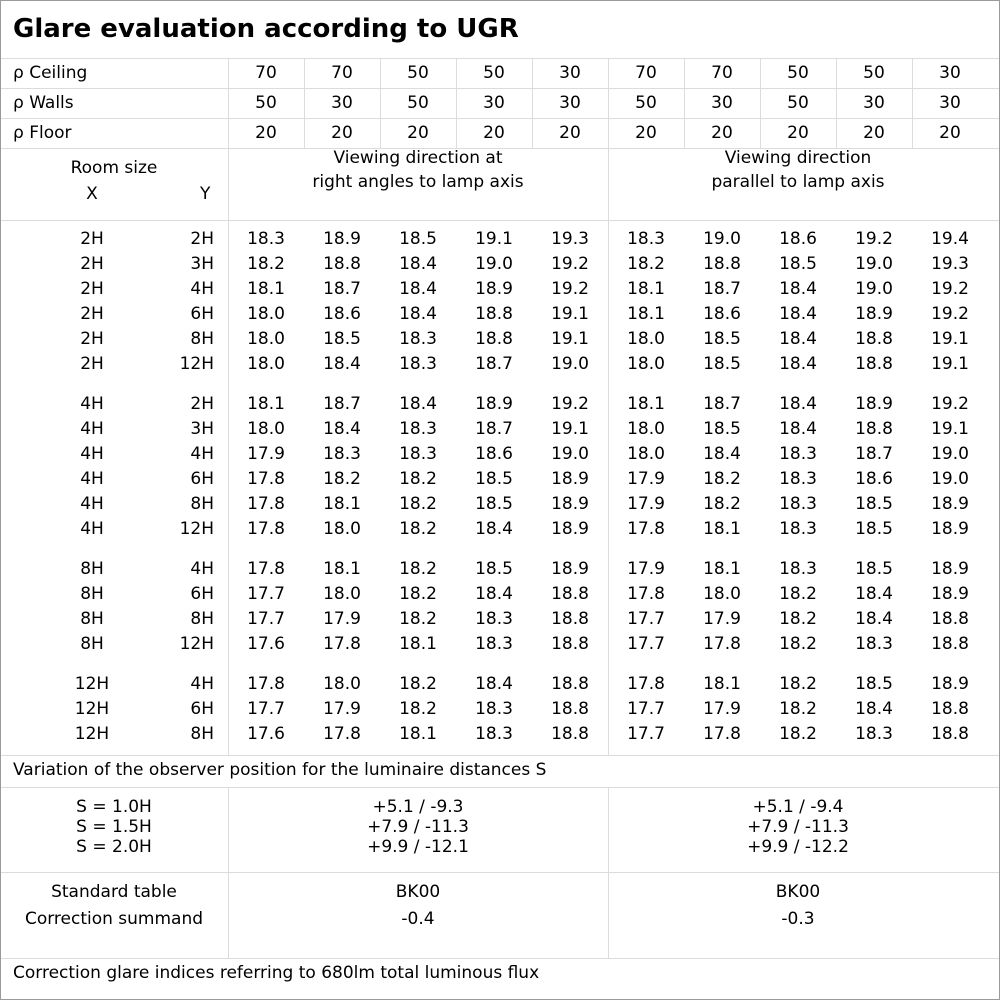  What do you see at coordinates (114, 847) in the screenshot?
I see `variation-s: S = 2.0H` at bounding box center [114, 847].